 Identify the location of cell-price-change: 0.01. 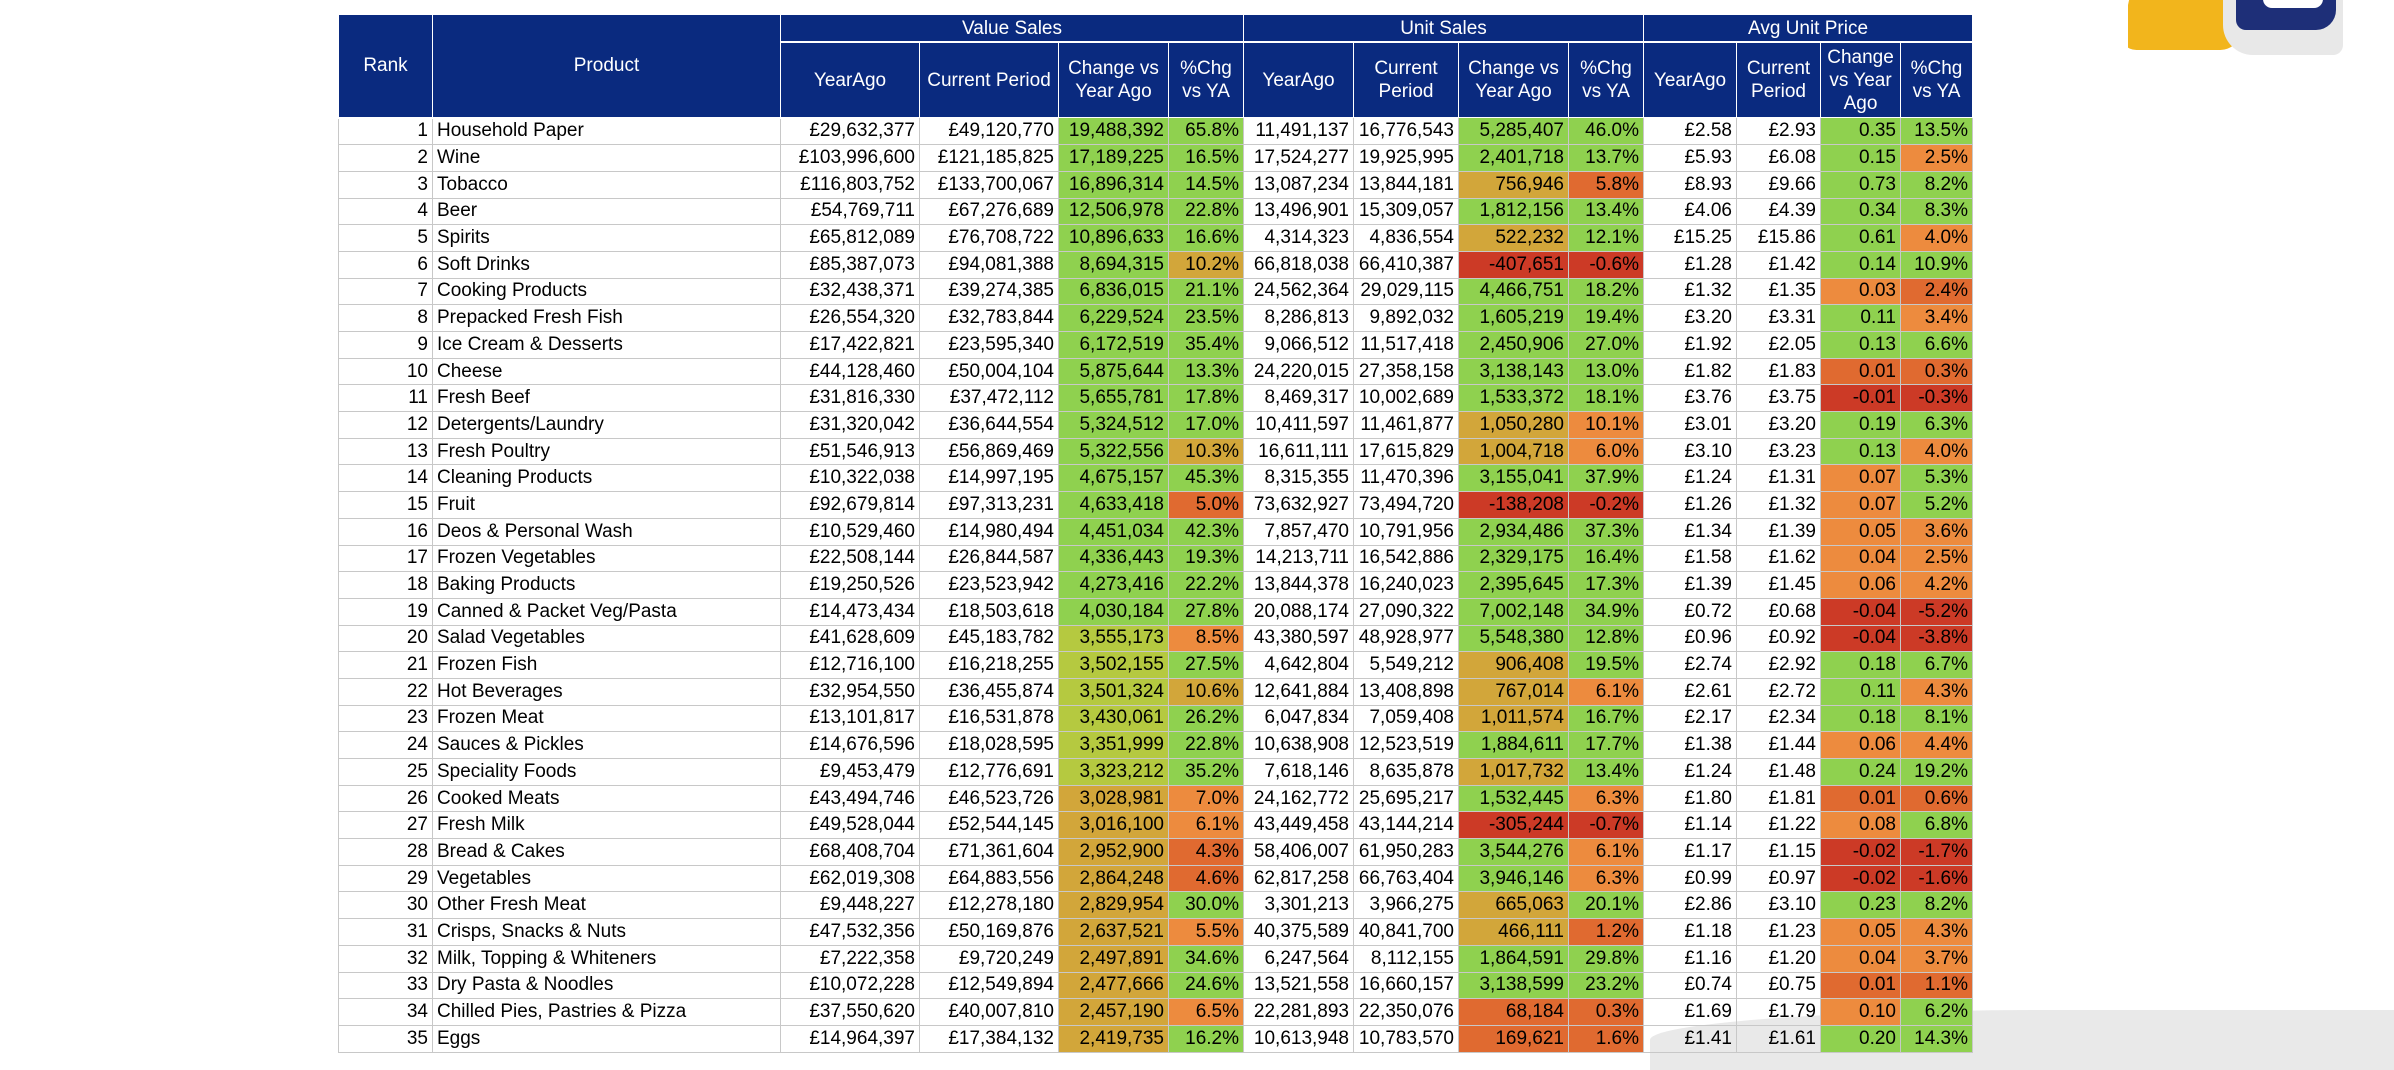
(1860, 798).